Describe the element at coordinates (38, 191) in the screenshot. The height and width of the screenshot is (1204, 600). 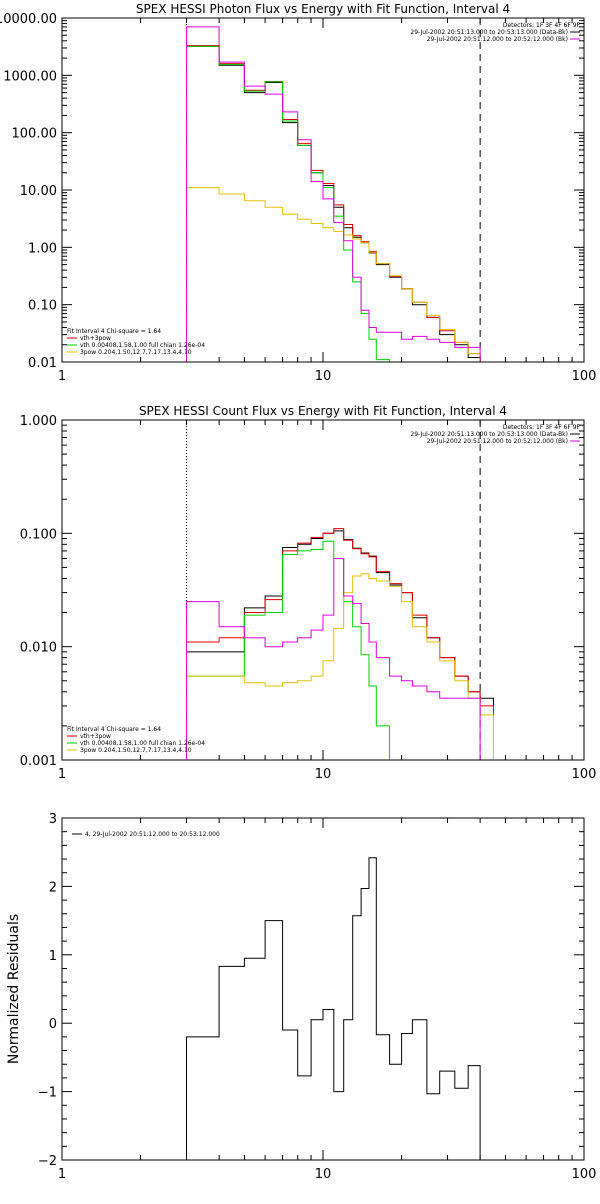
I see `y-tick-label: 10.00` at that location.